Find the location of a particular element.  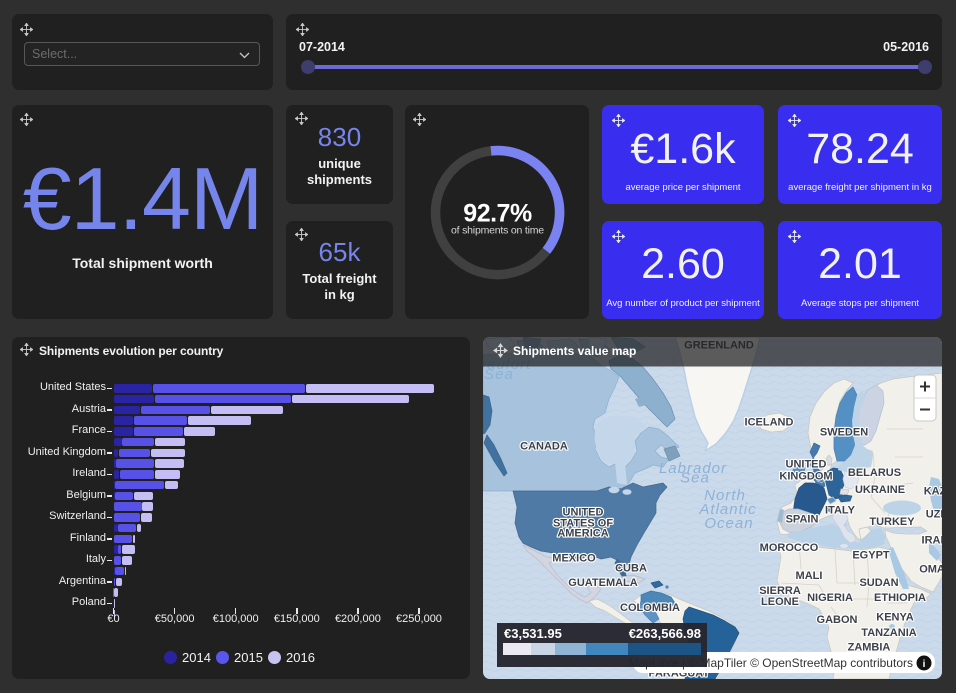

svg-text: CUBA is located at coordinates (631, 569).